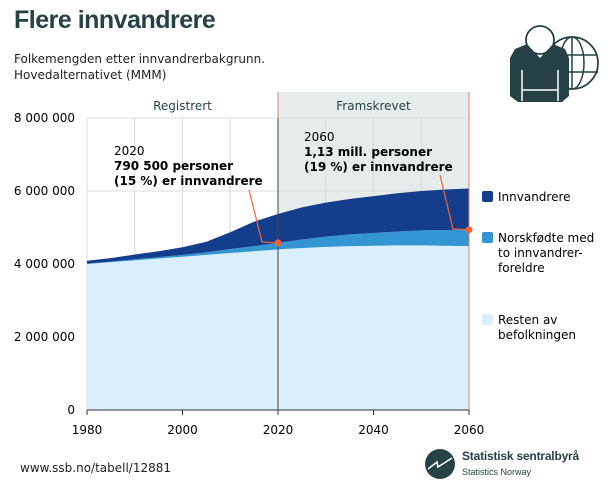 The height and width of the screenshot is (488, 610). What do you see at coordinates (469, 430) in the screenshot?
I see `x-tick-label: 2060` at bounding box center [469, 430].